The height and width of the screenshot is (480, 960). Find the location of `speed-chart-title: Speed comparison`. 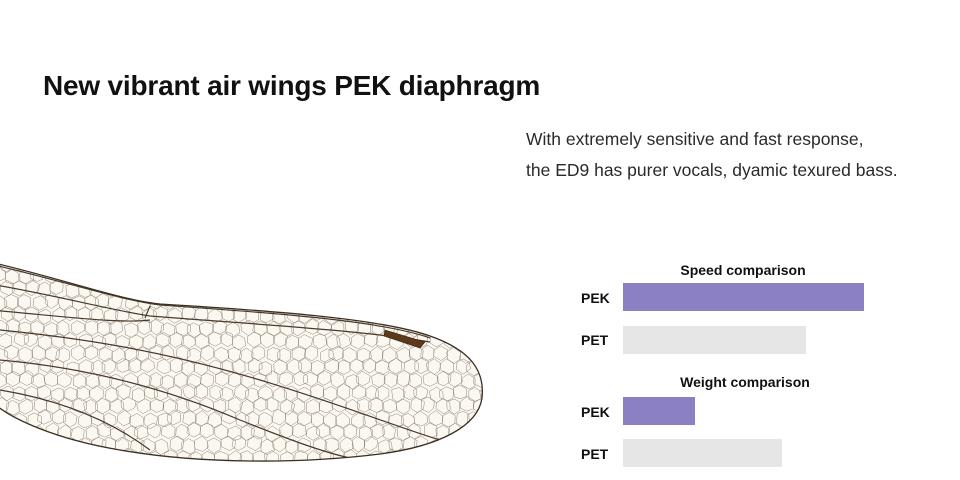

speed-chart-title: Speed comparison is located at coordinates (743, 270).